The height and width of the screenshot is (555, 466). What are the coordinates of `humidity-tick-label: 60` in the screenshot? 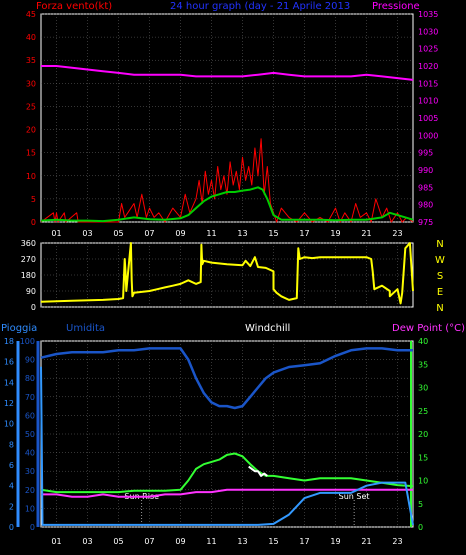 It's located at (30, 415).